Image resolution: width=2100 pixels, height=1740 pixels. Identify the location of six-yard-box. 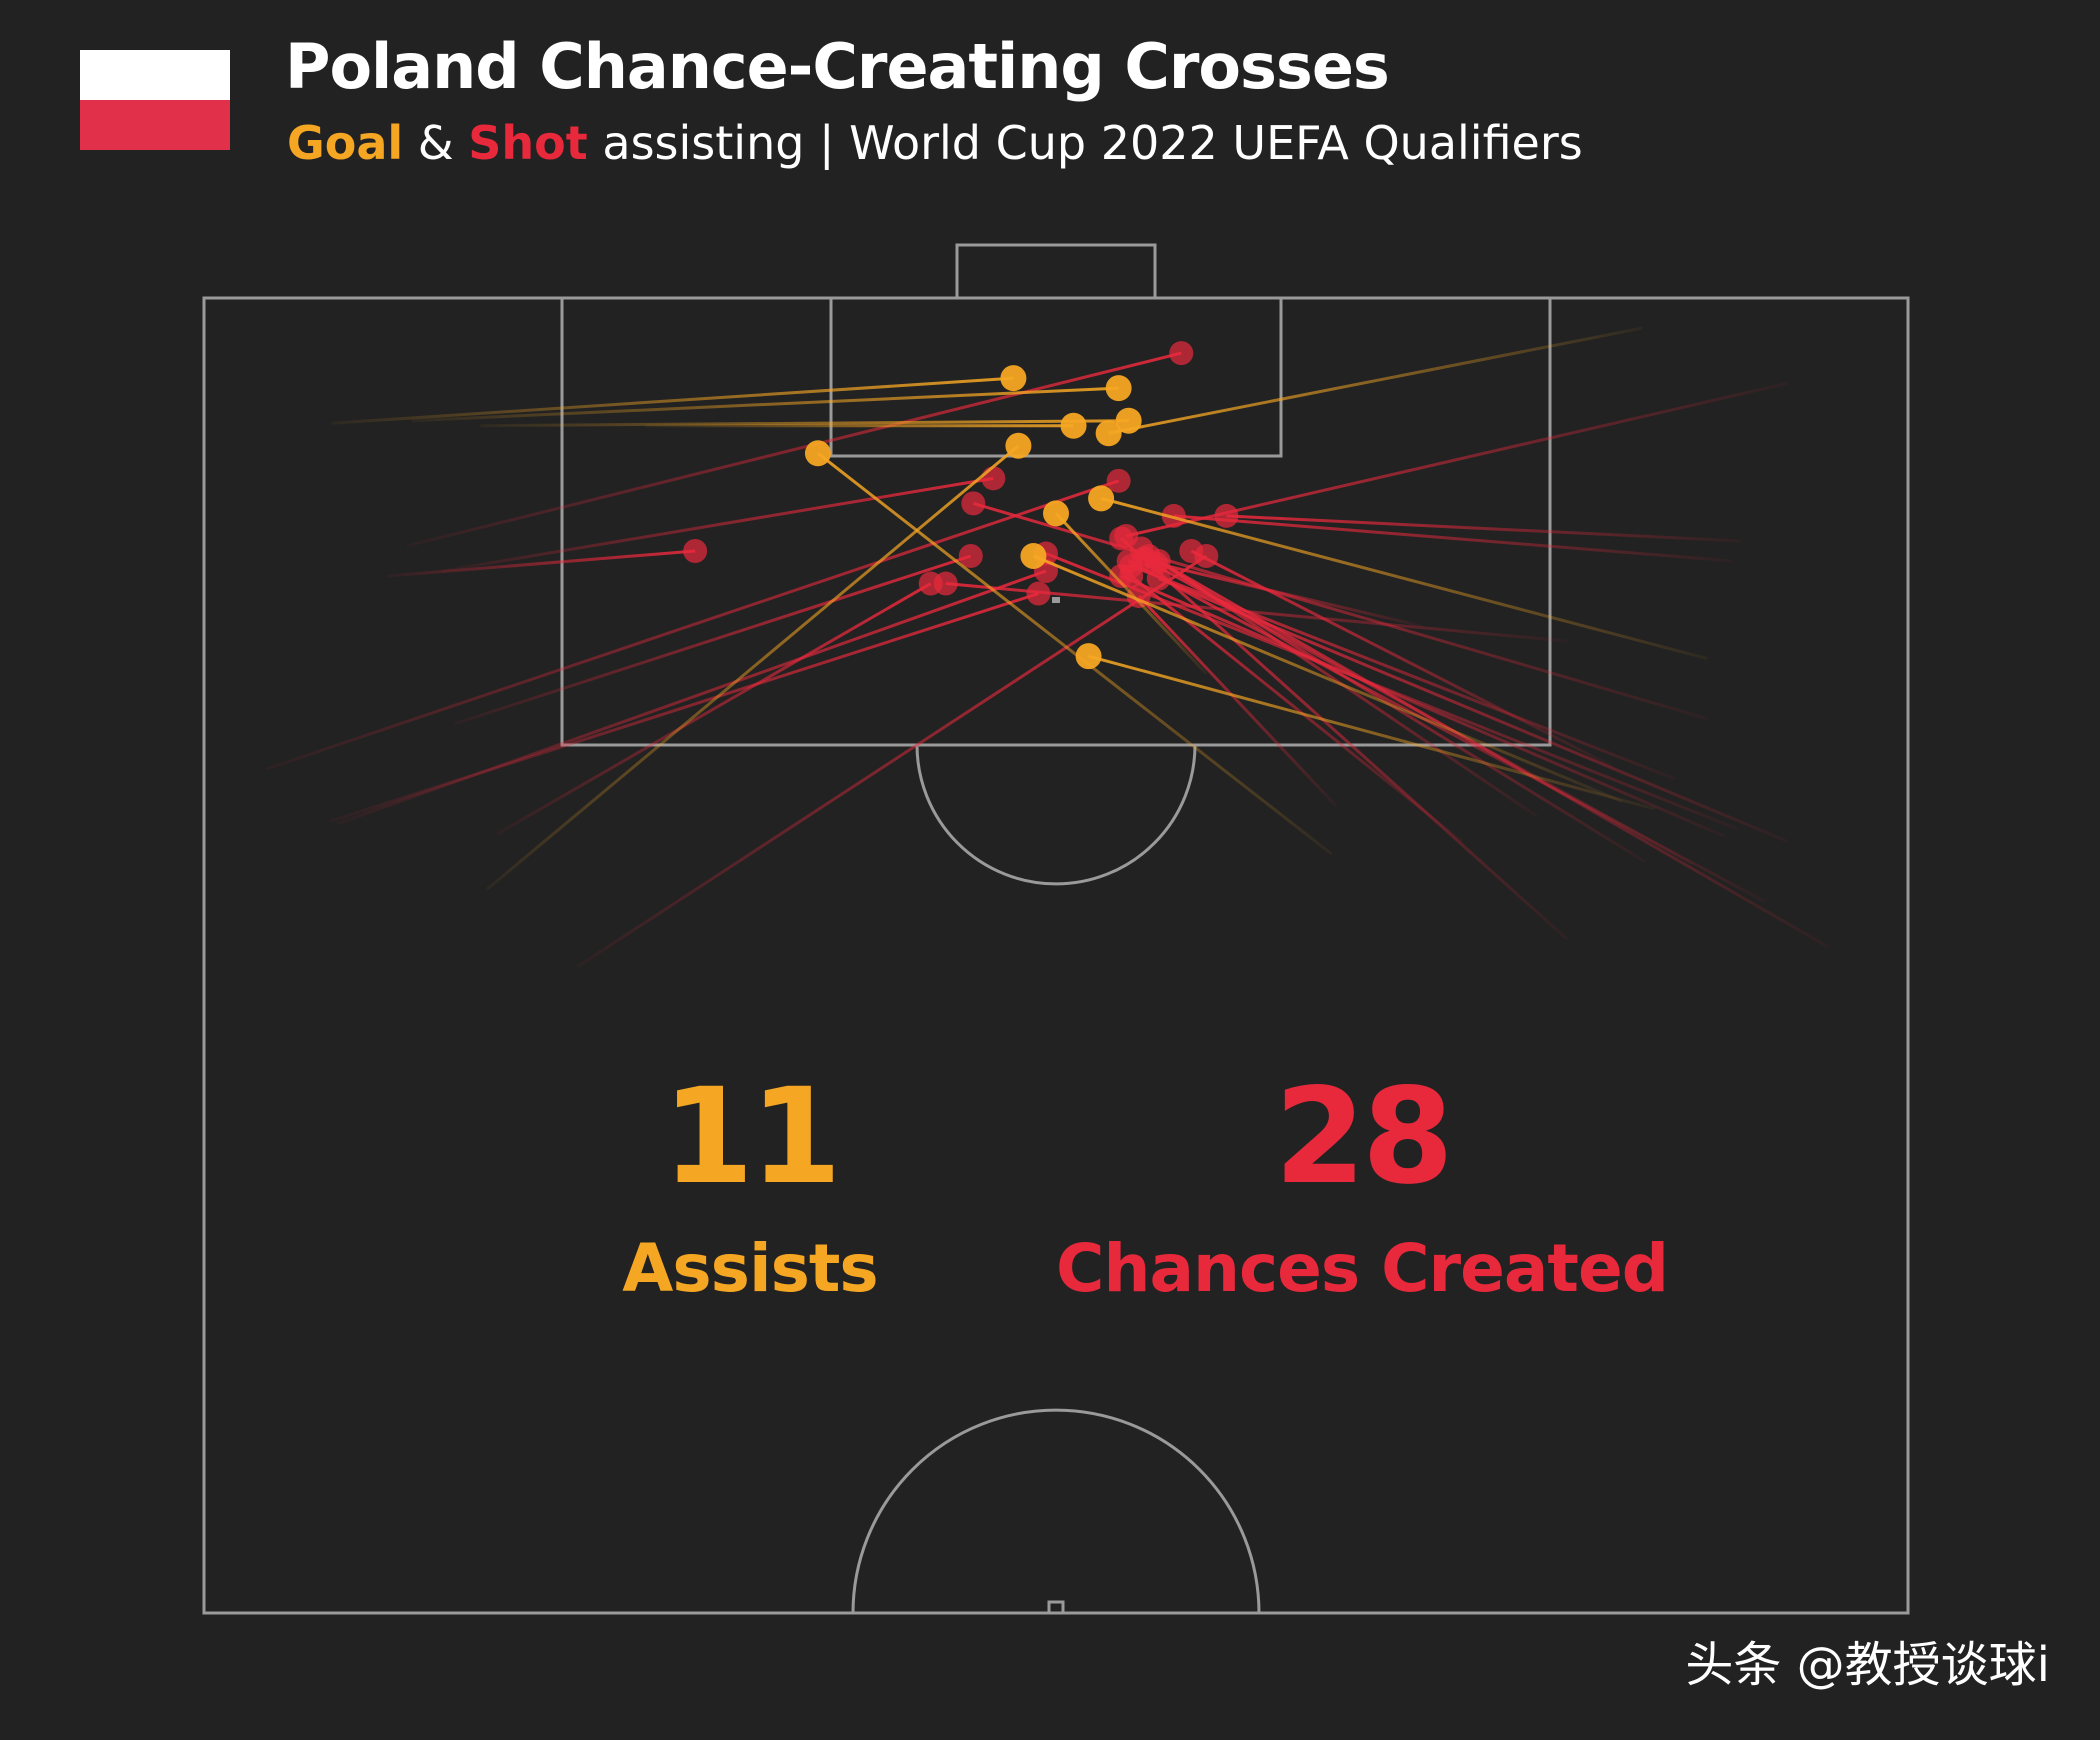
(1056, 377).